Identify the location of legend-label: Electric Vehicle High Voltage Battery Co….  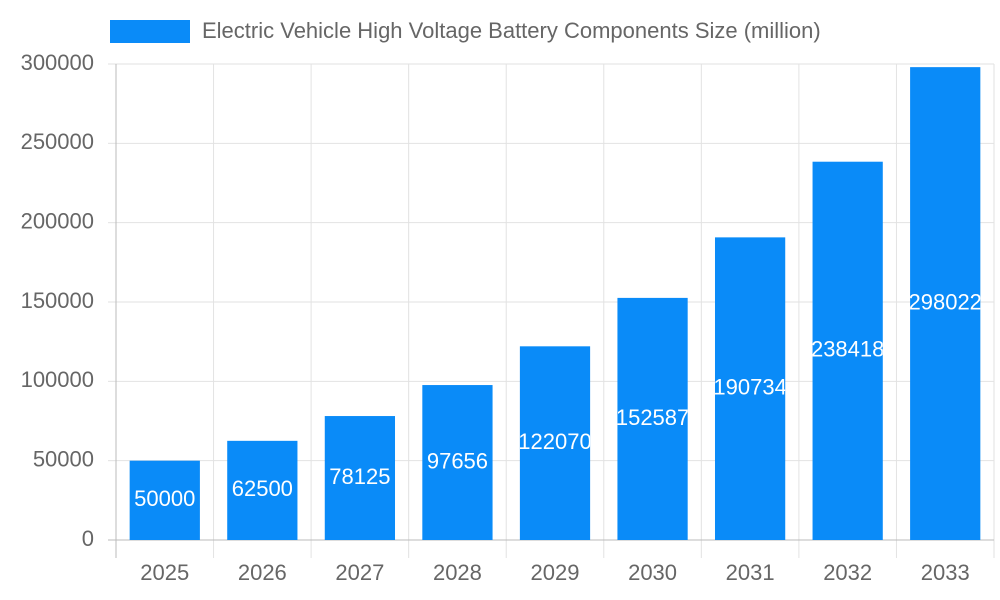
(511, 30).